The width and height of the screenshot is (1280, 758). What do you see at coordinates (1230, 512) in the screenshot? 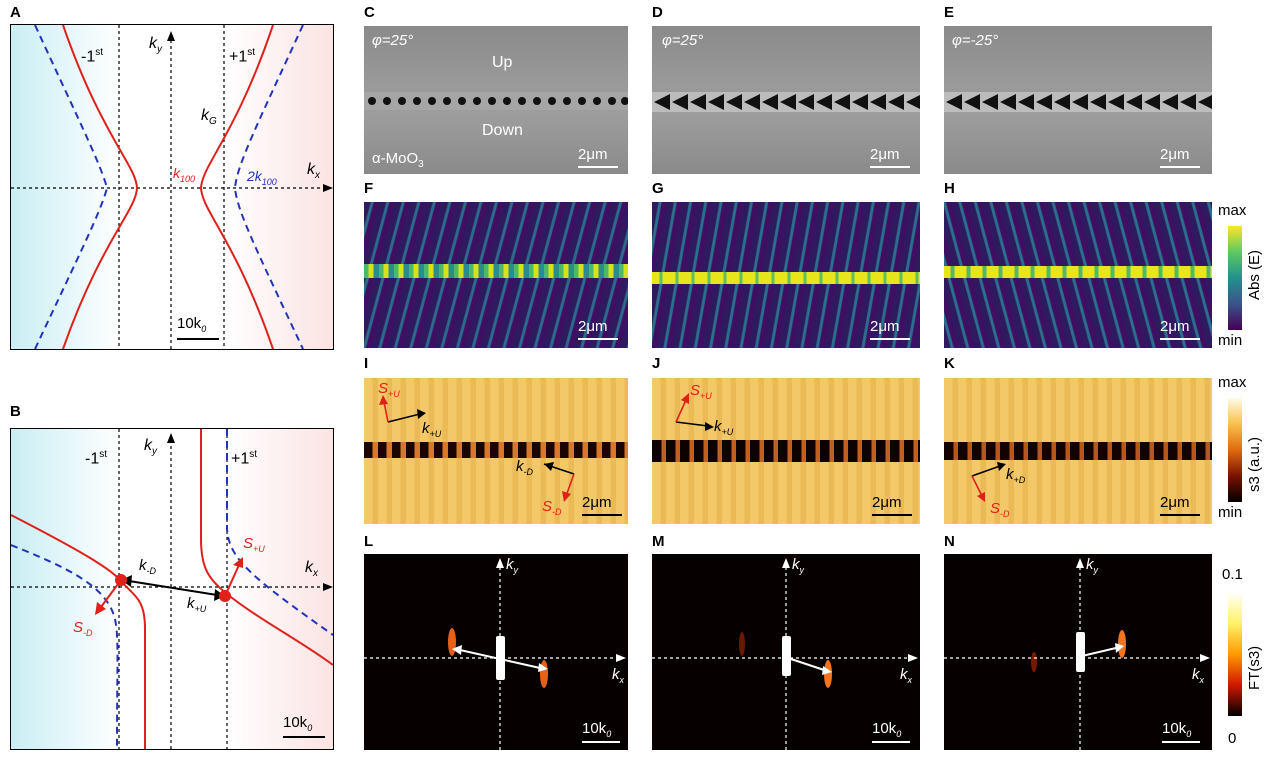
I see `snom-colorbar-min: min` at bounding box center [1230, 512].